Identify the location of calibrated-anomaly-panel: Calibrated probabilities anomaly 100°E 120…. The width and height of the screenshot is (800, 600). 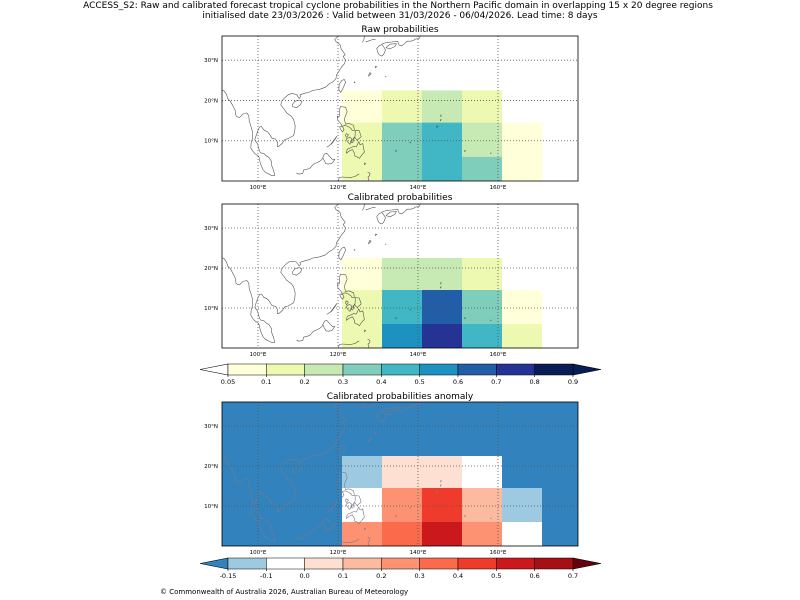
(391, 474).